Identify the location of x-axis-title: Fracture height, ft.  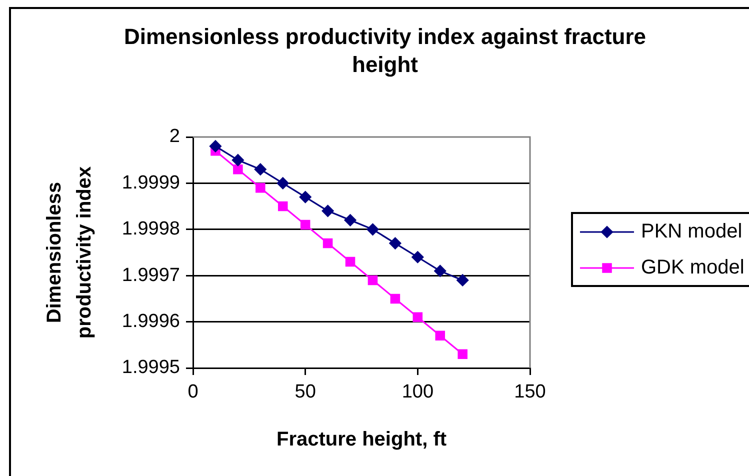
(361, 439).